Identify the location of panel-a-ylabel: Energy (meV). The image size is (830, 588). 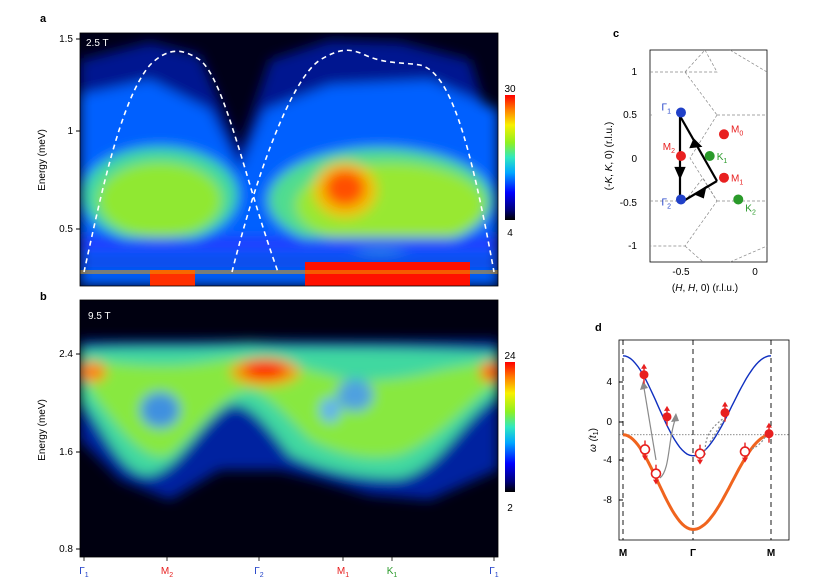
(42, 160).